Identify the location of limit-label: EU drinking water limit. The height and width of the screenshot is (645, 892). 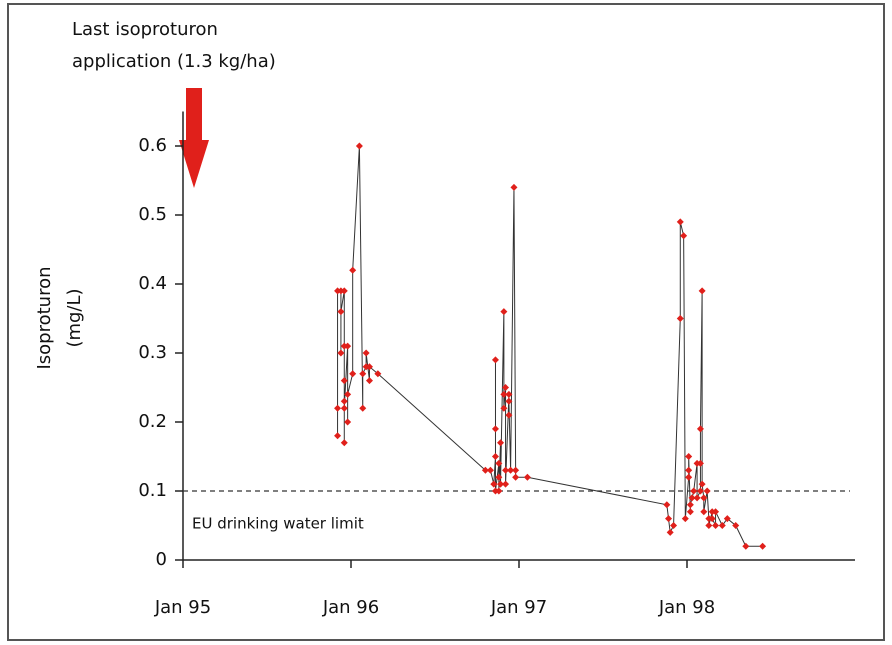
(278, 524).